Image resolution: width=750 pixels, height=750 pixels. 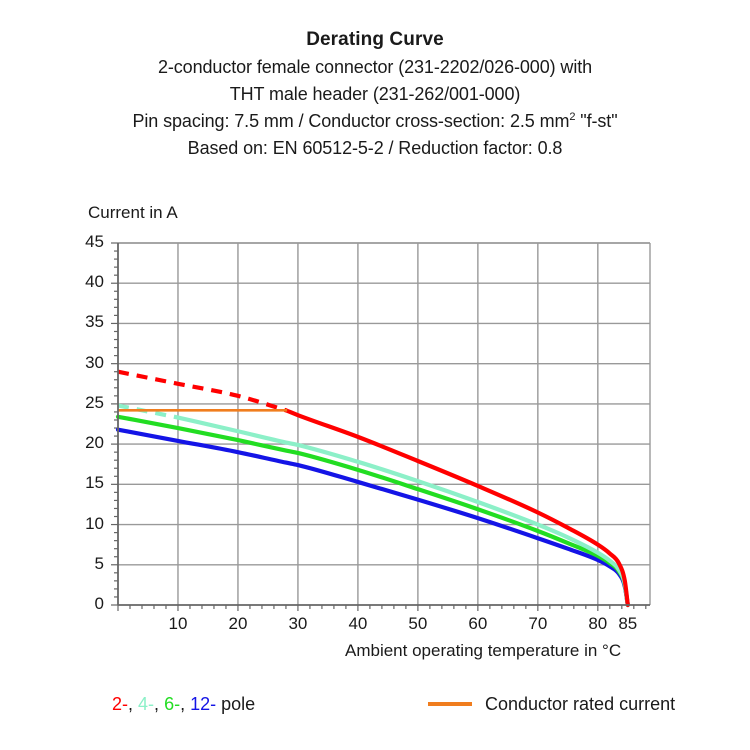 I want to click on x-tick-label: 30, so click(x=298, y=623).